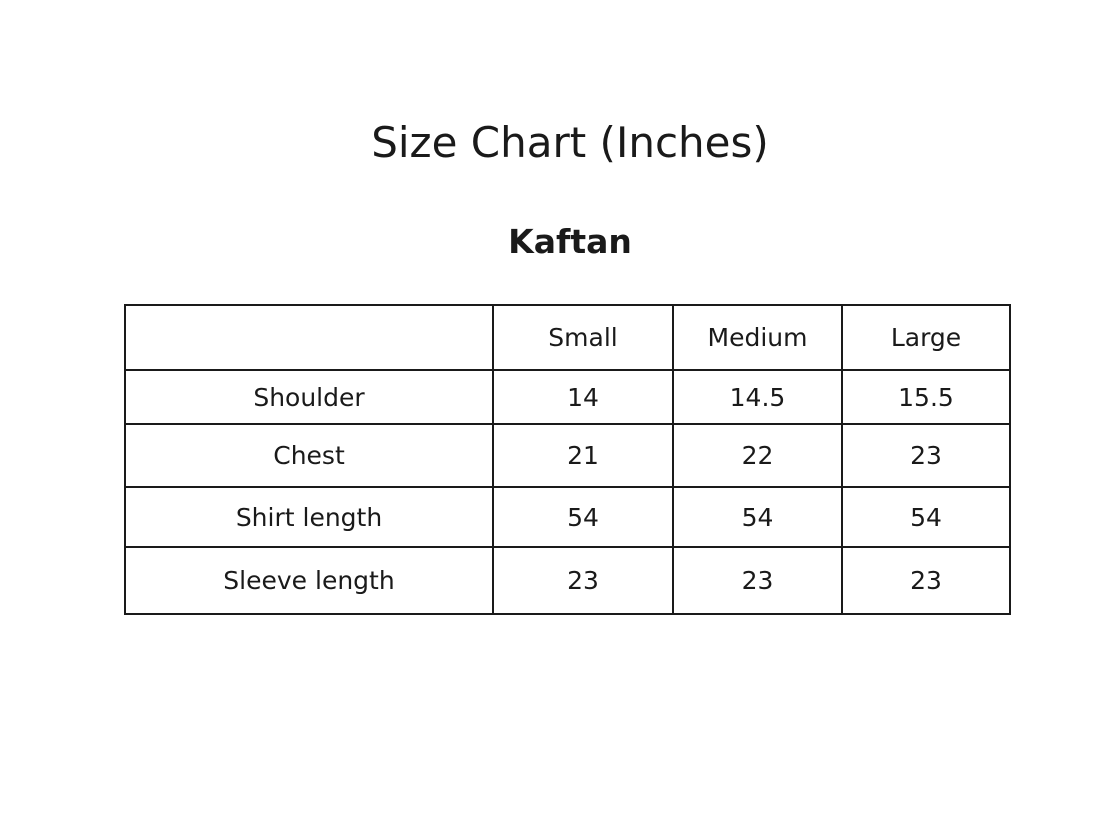 The height and width of the screenshot is (822, 1110). I want to click on header-cell-large: Large, so click(926, 337).